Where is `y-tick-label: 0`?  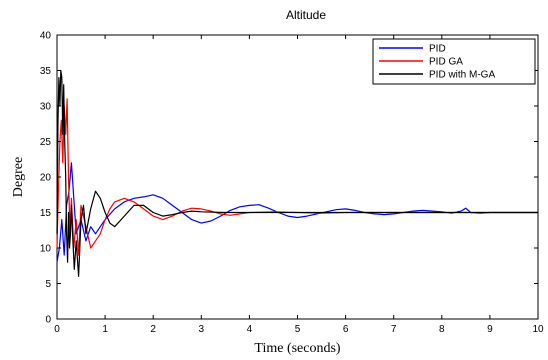
y-tick-label: 0 is located at coordinates (48, 320).